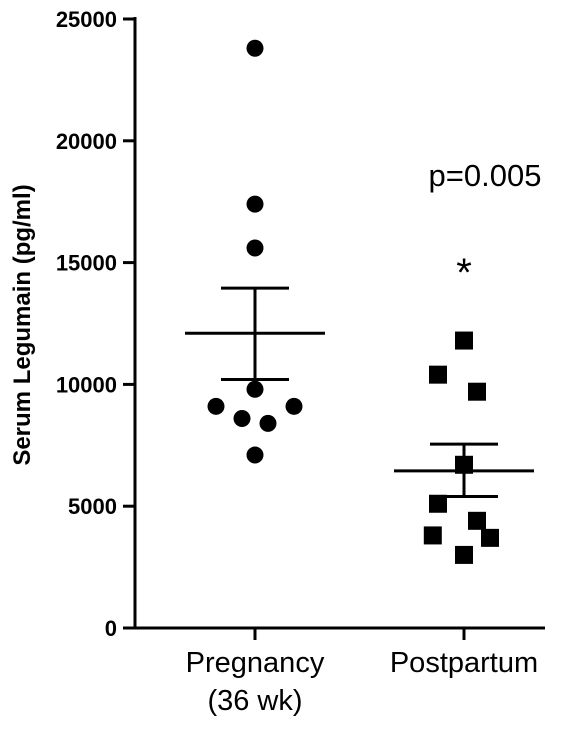 The height and width of the screenshot is (741, 577). I want to click on y-tick-label: 5000, so click(92, 506).